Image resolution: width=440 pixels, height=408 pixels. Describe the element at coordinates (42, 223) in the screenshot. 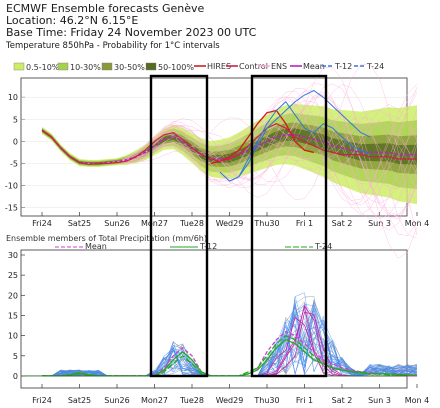

I see `temp-xtick-label-0: Fri24` at that location.